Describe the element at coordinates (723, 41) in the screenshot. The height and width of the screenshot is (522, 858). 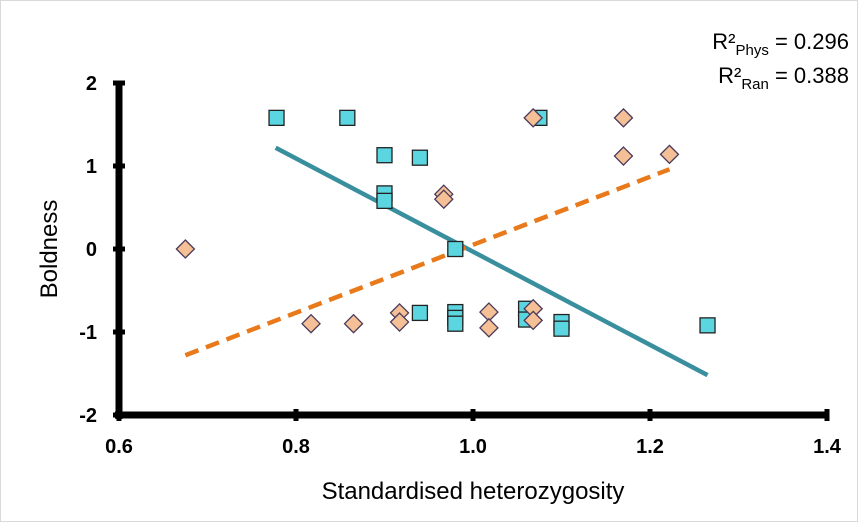
I see `r2-phys-base: R²` at that location.